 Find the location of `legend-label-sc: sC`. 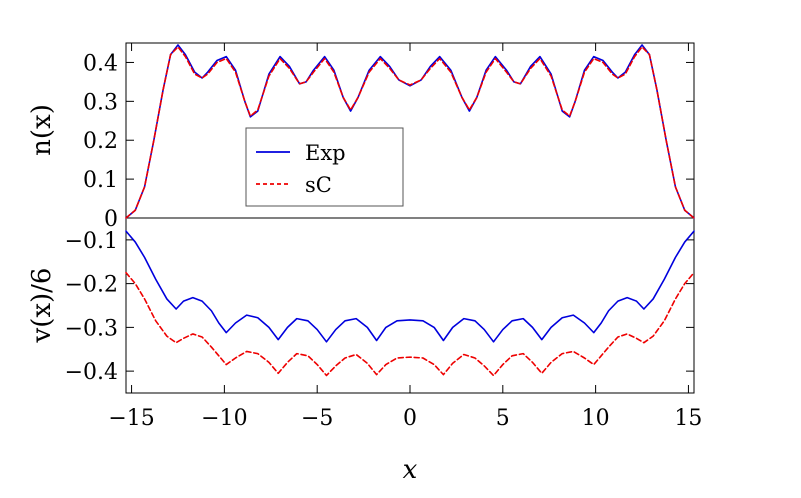

legend-label-sc: sC is located at coordinates (318, 185).